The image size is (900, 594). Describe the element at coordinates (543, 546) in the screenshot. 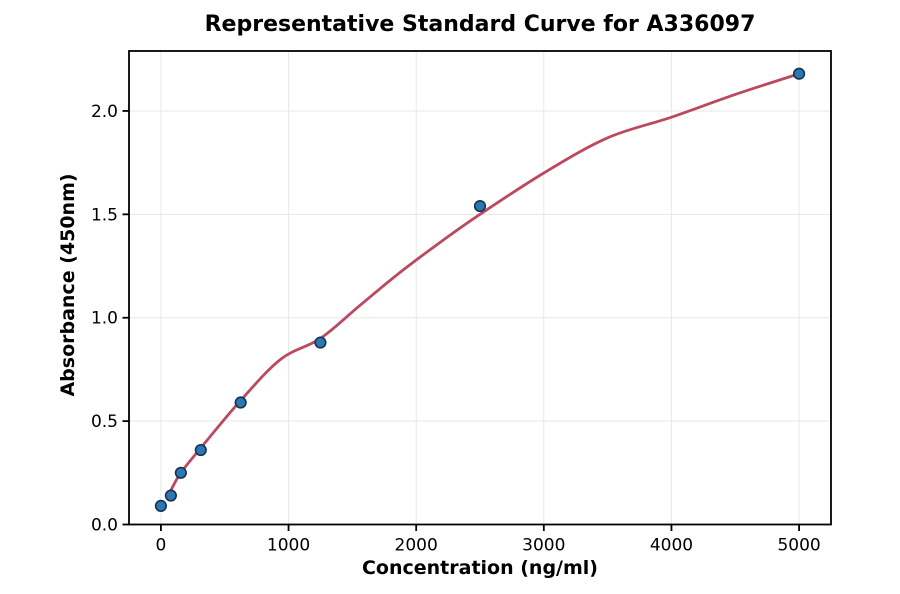

I see `x-tick-label: 3000` at that location.